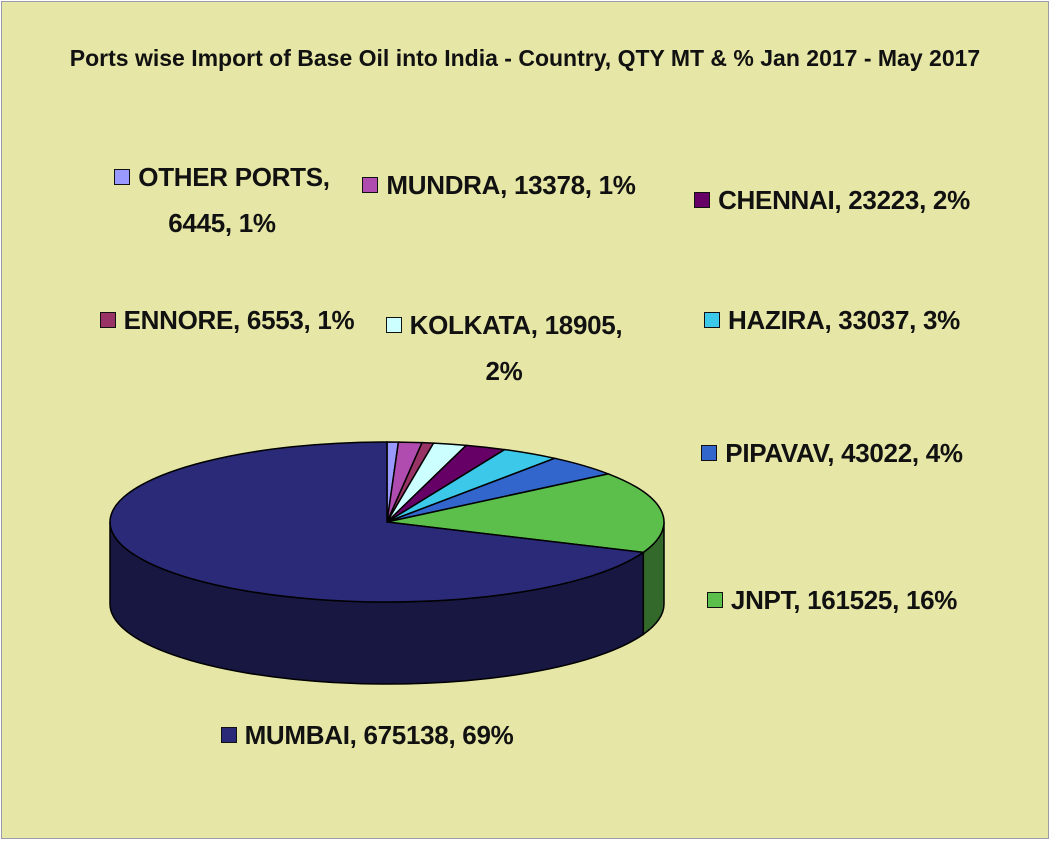  I want to click on data-label: KOLKATA, 18905, 2%, so click(504, 348).